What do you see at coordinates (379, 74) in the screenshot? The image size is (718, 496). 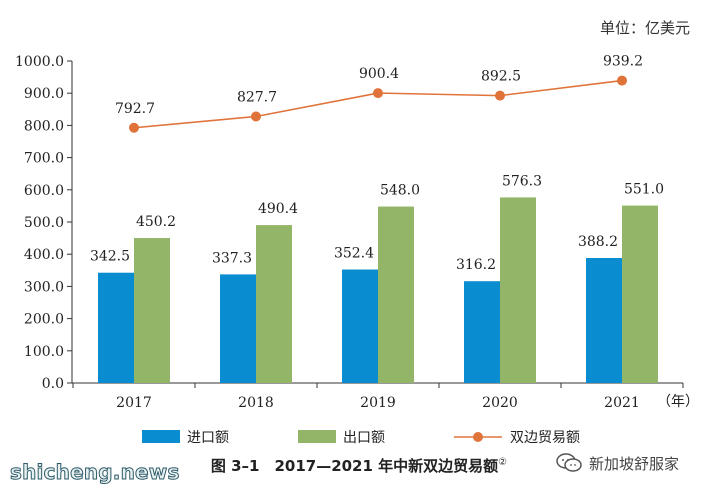 I see `total-value-label: 900.4` at bounding box center [379, 74].